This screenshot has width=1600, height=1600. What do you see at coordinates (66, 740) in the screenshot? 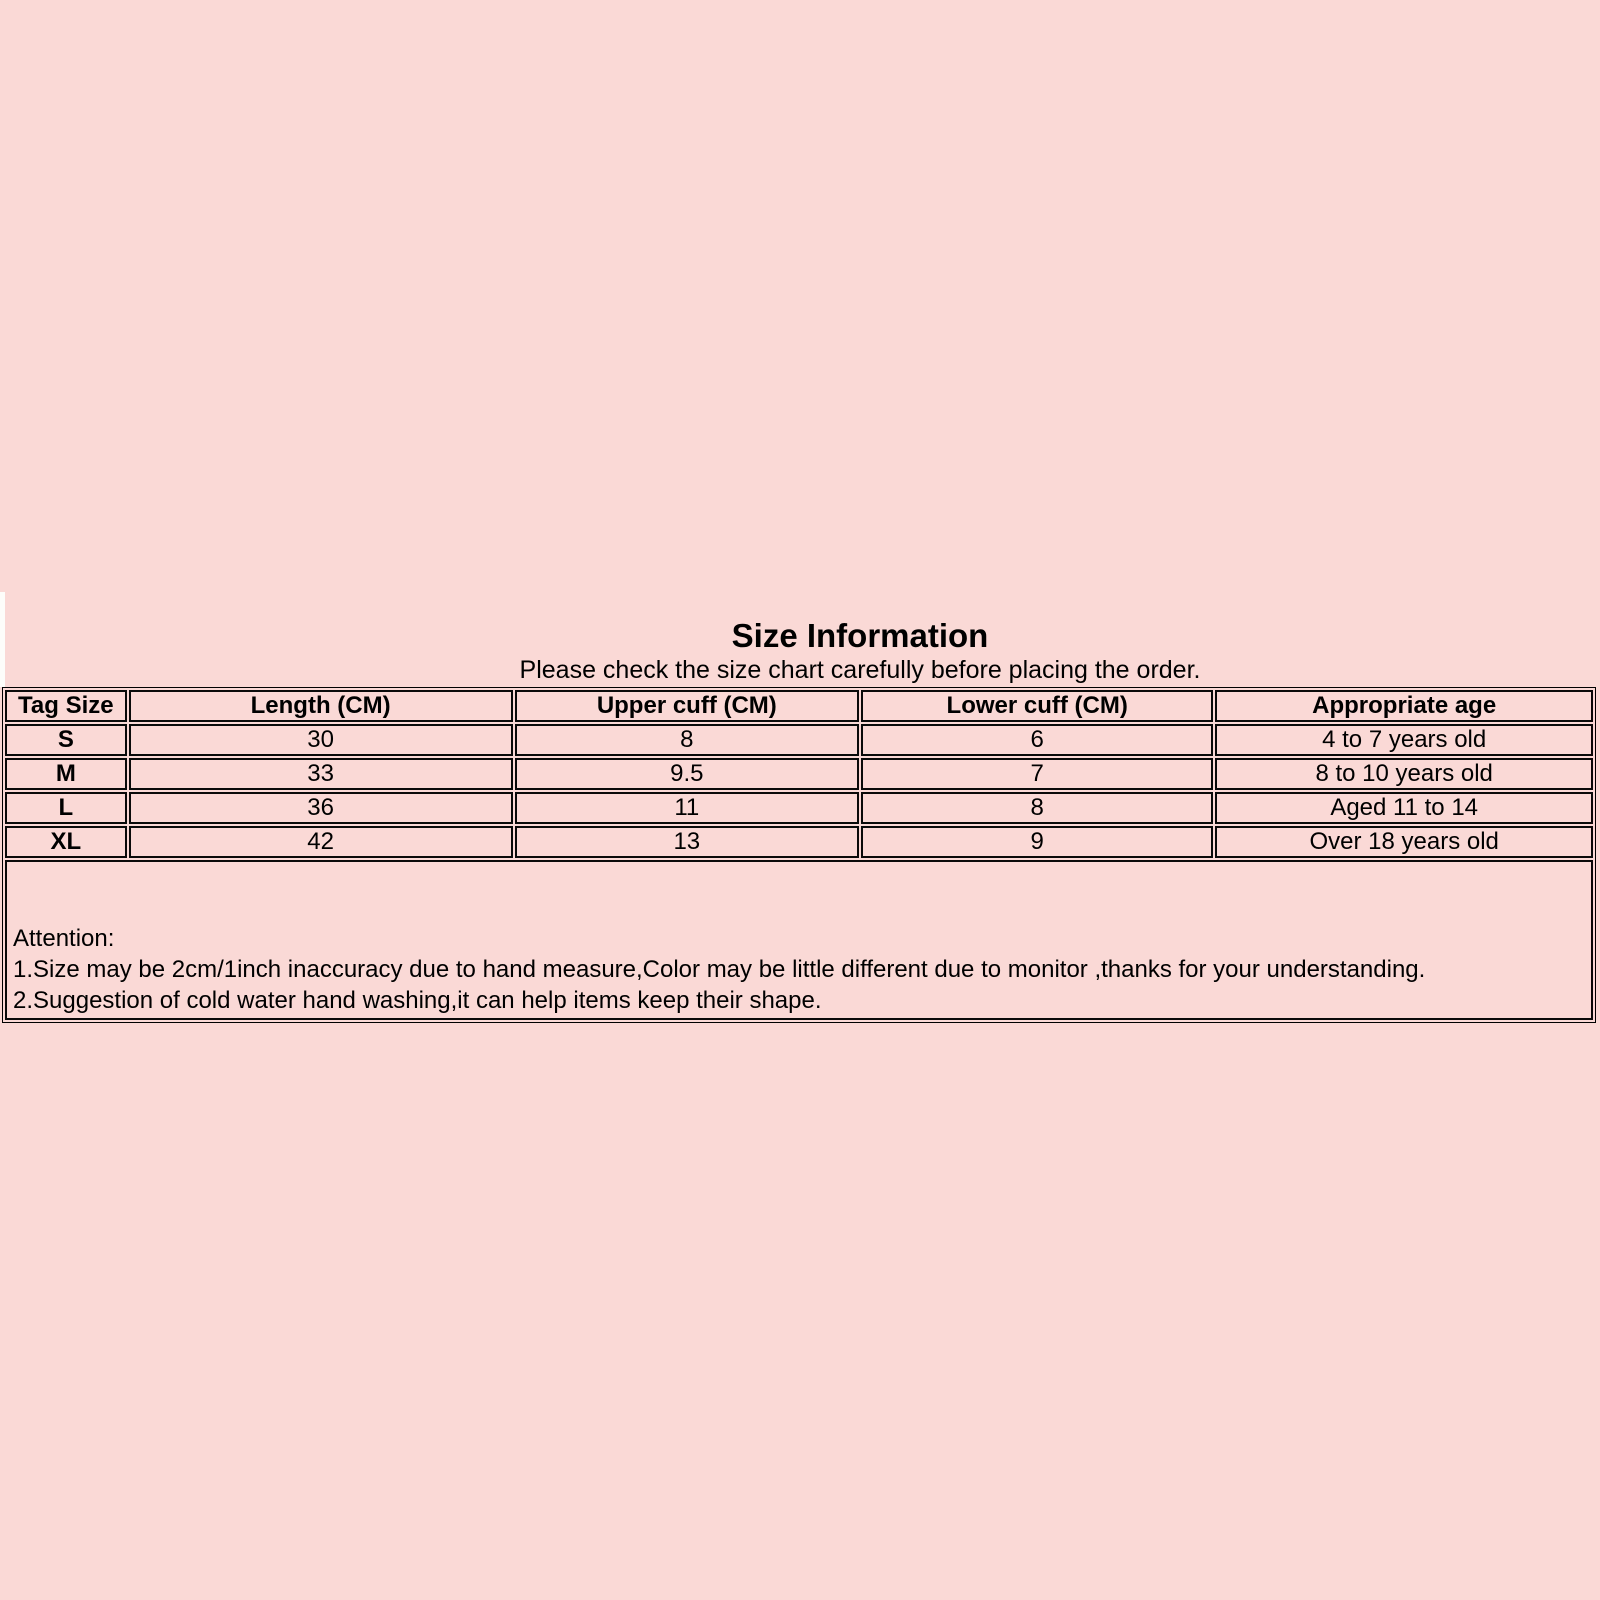
I see `cell-tag-size: S` at bounding box center [66, 740].